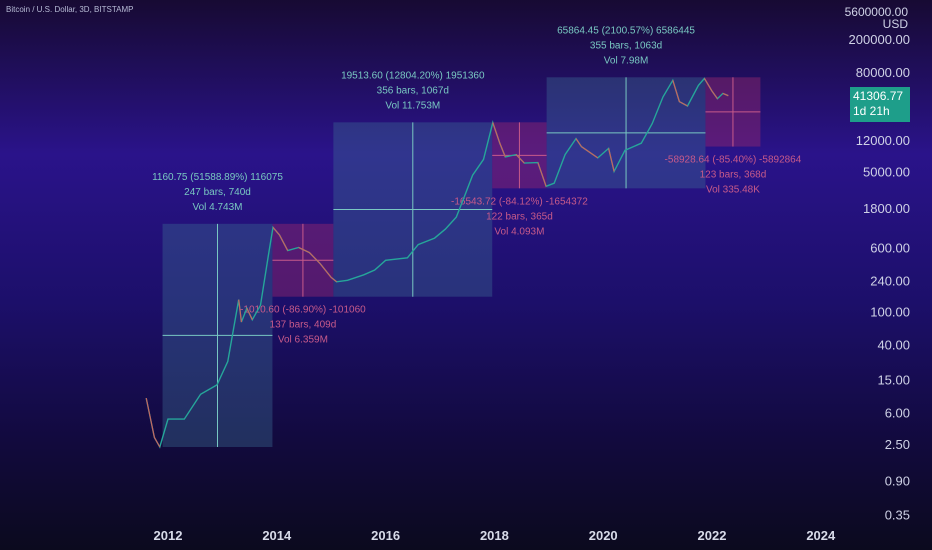 The image size is (932, 550). What do you see at coordinates (385, 535) in the screenshot?
I see `x-tick-label: 2016` at bounding box center [385, 535].